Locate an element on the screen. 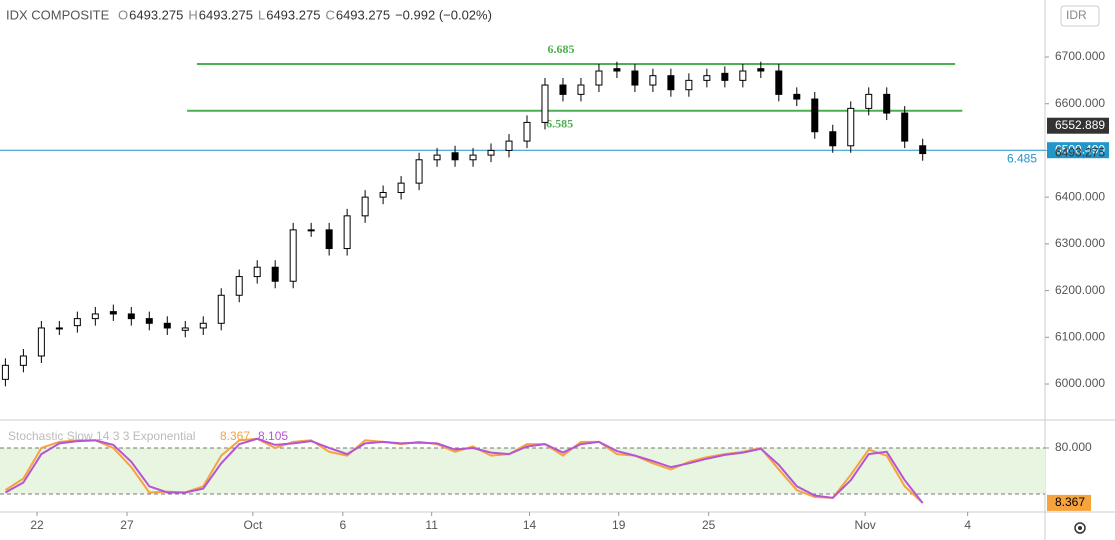 This screenshot has width=1115, height=540. settings-dot is located at coordinates (1080, 528).